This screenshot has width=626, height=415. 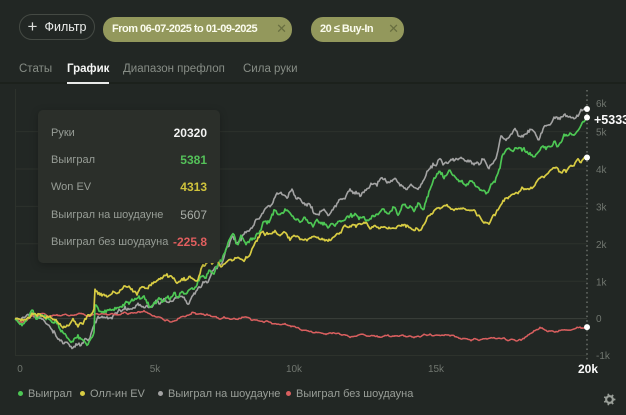 What do you see at coordinates (602, 170) in the screenshot?
I see `svg-text: 4k` at bounding box center [602, 170].